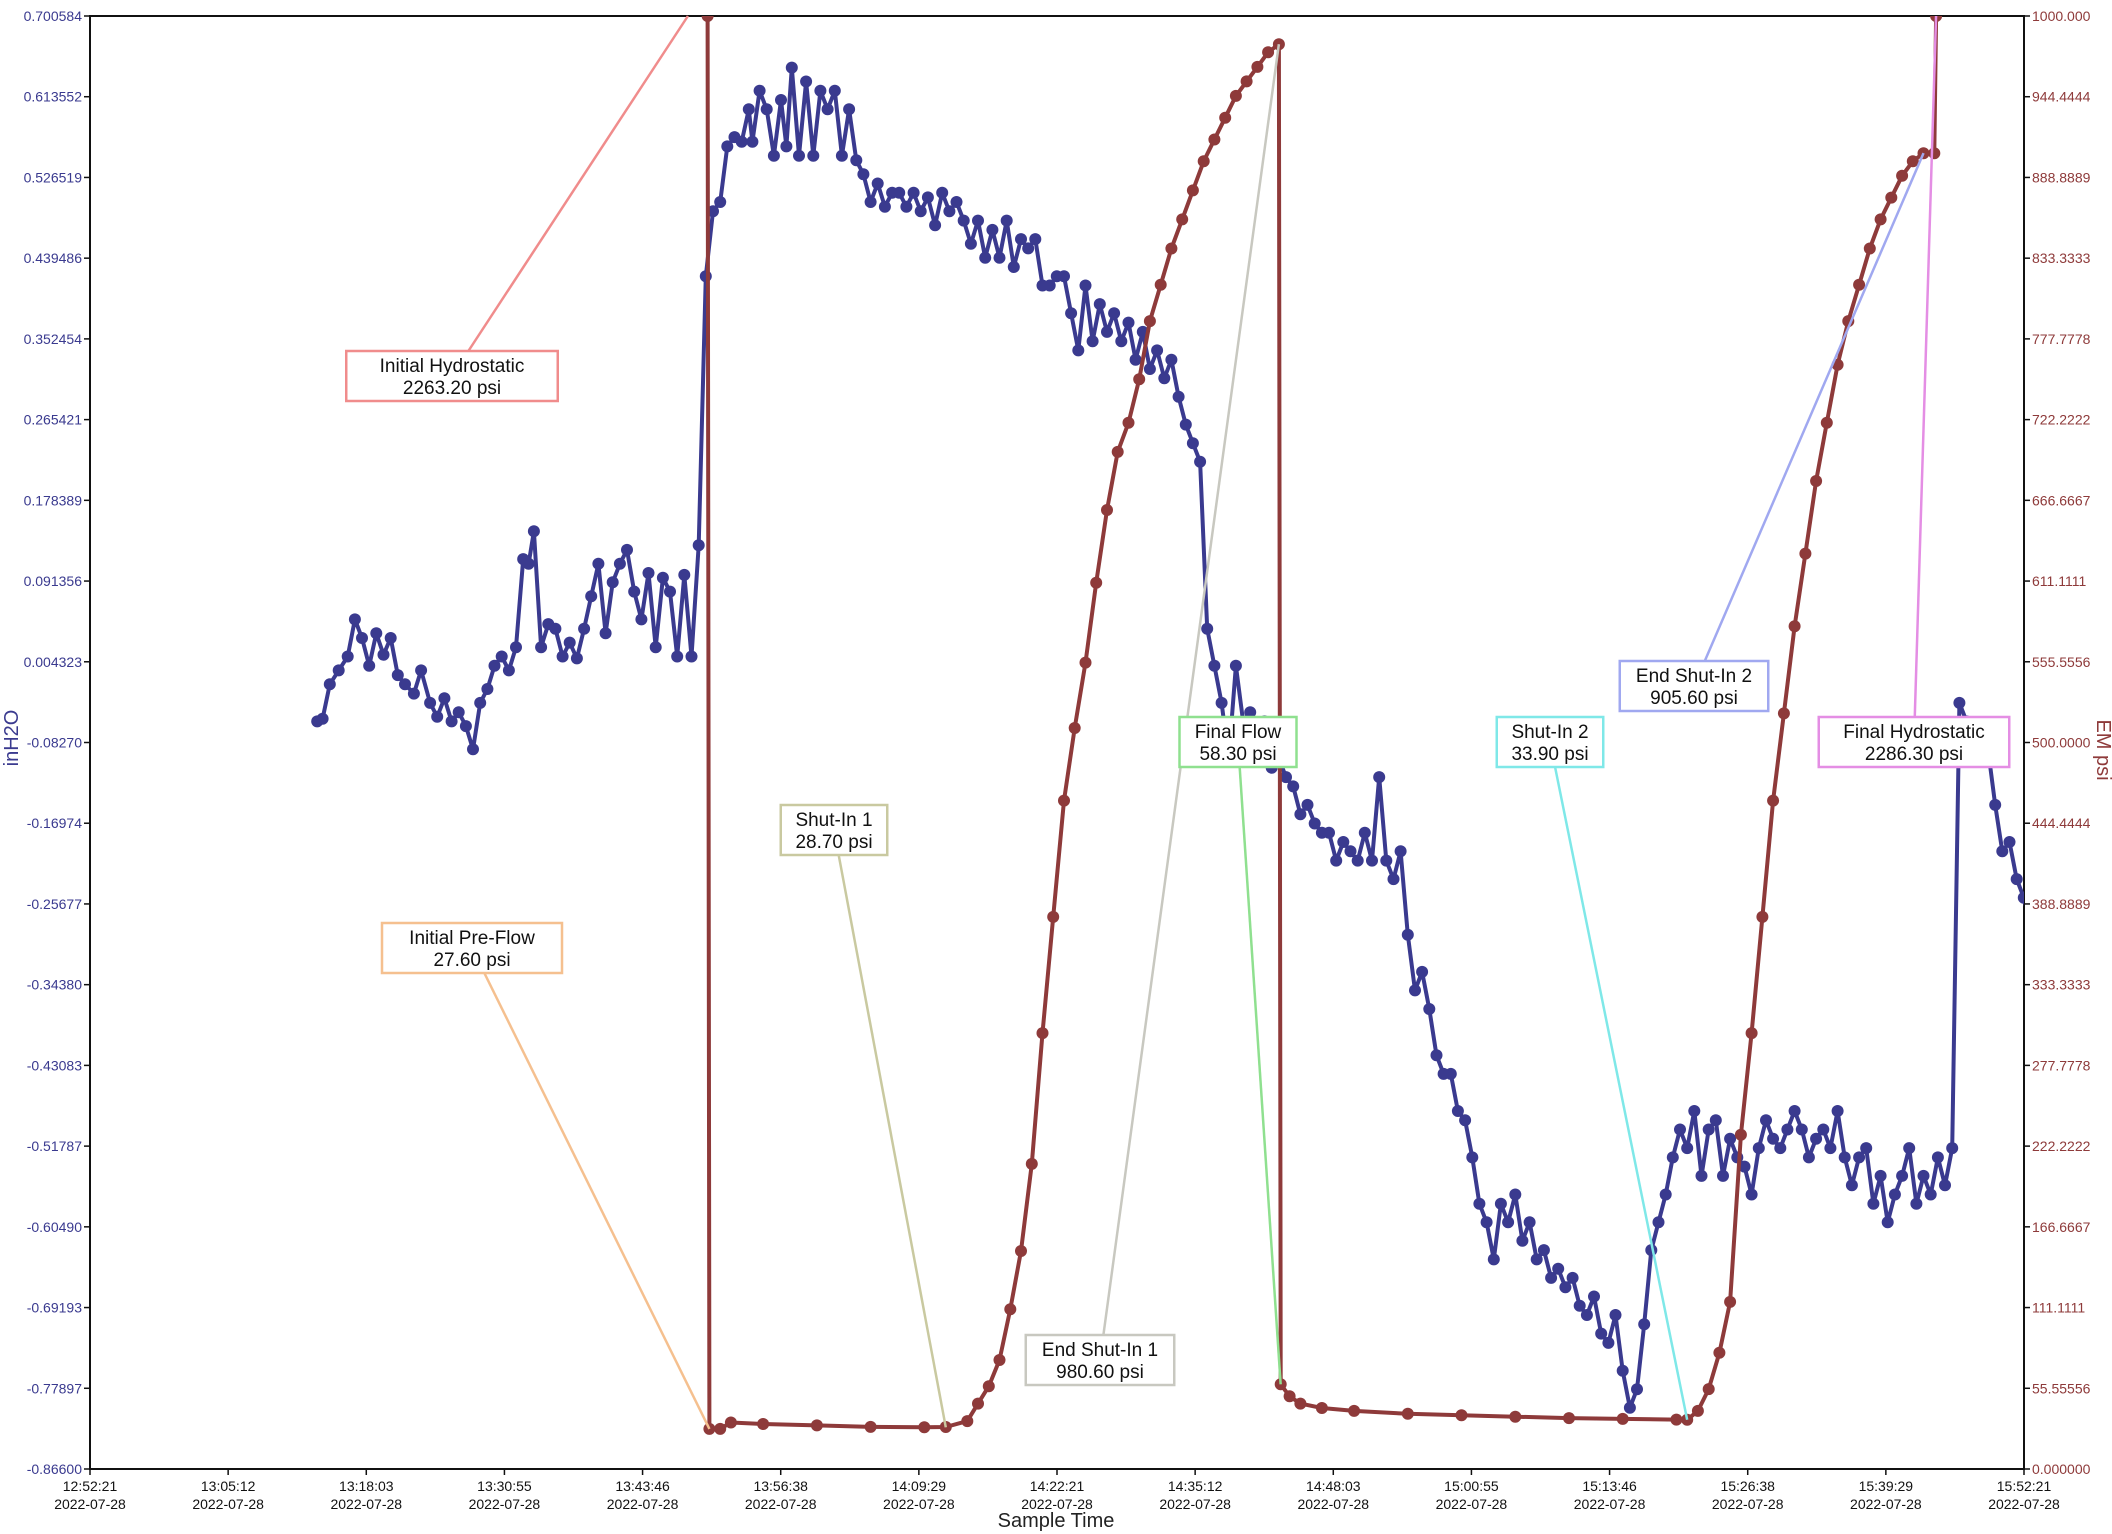 The image size is (2112, 1534). I want to click on x-tick-label: 15:52:21, so click(2024, 1486).